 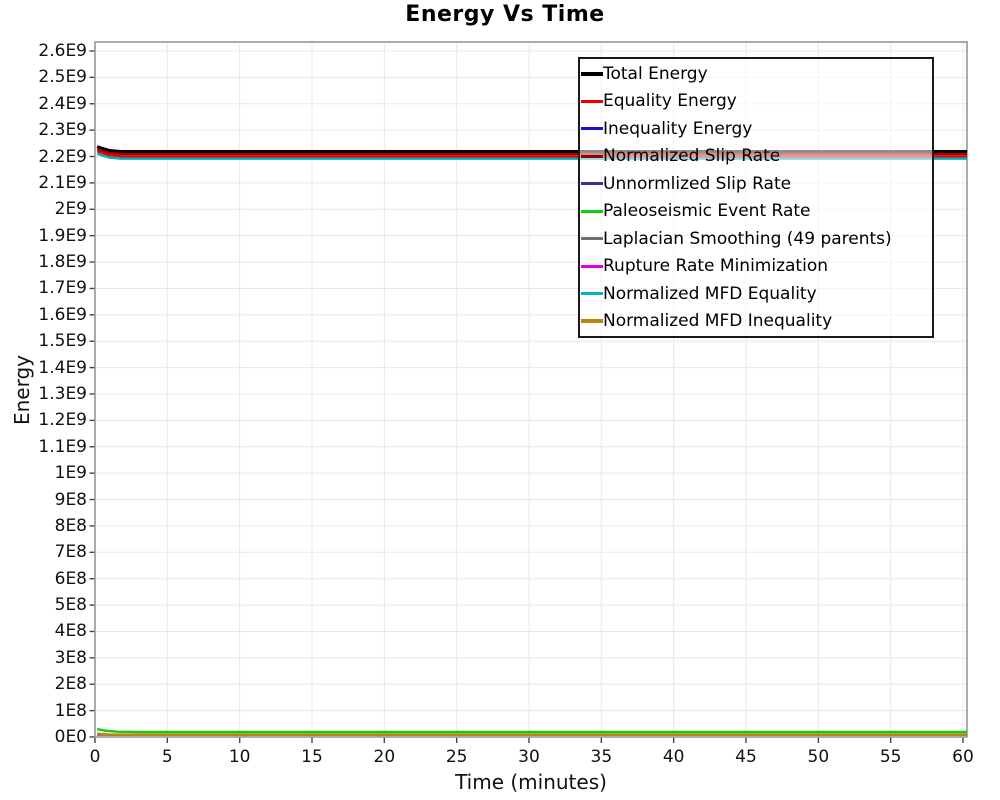 I want to click on x-axis-title: Time (minutes), so click(x=531, y=782).